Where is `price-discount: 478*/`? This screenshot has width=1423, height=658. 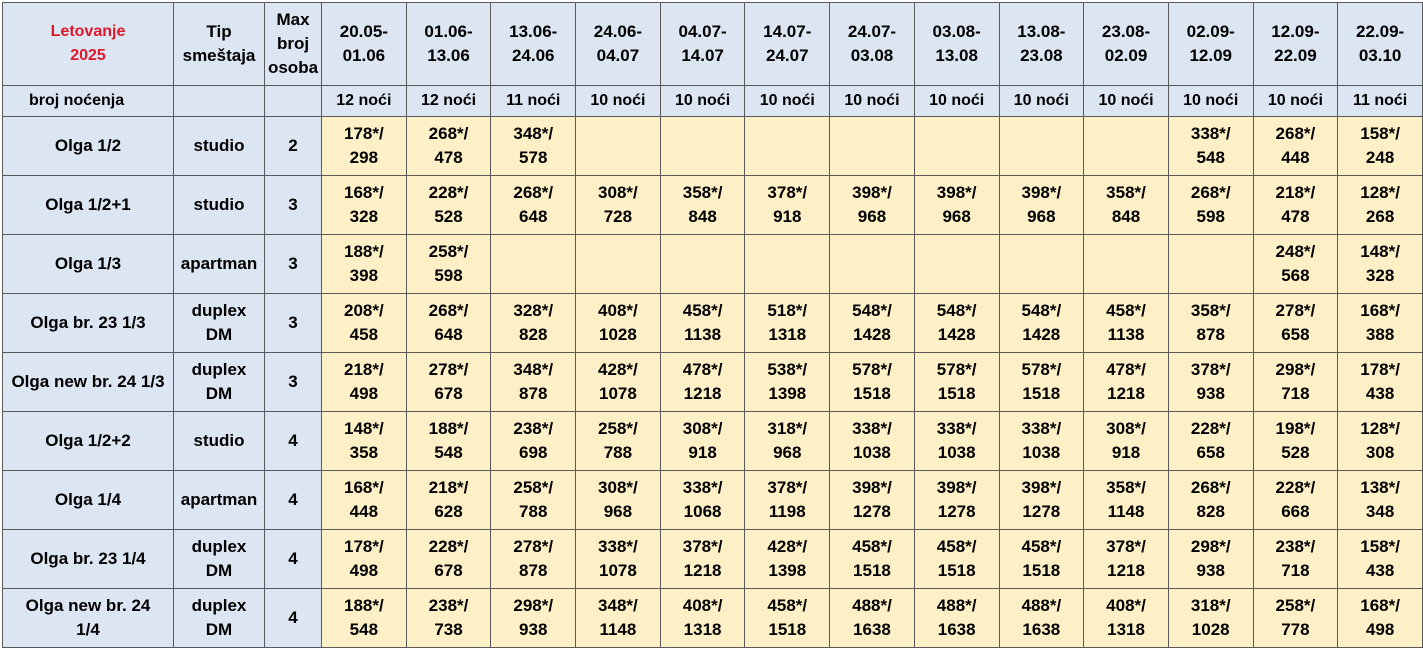 price-discount: 478*/ is located at coordinates (702, 369).